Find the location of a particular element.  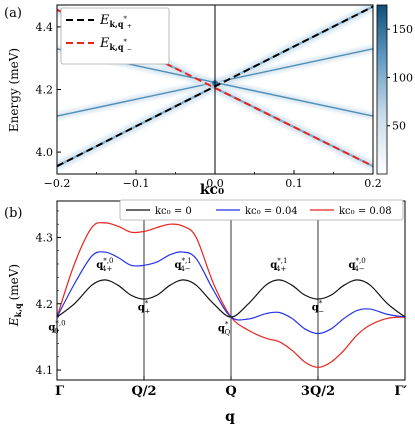

point-annotation: q*,0 0 is located at coordinates (56, 327).